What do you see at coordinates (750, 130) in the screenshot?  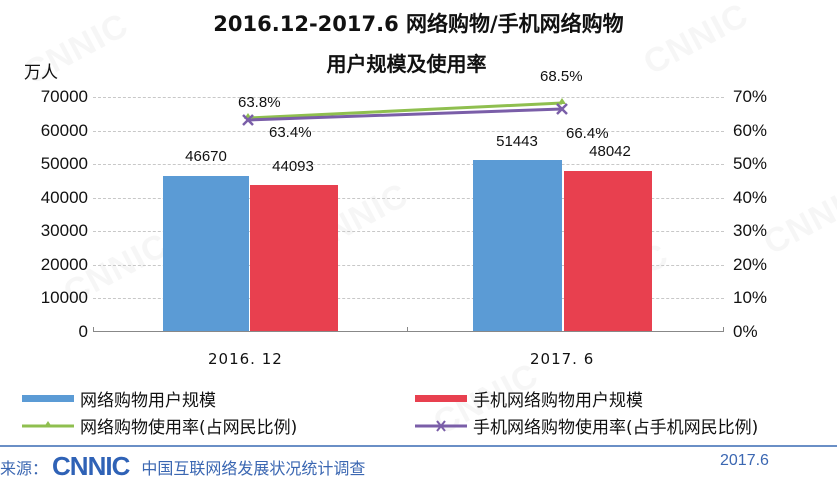 I see `right-axis-tick: 60%` at bounding box center [750, 130].